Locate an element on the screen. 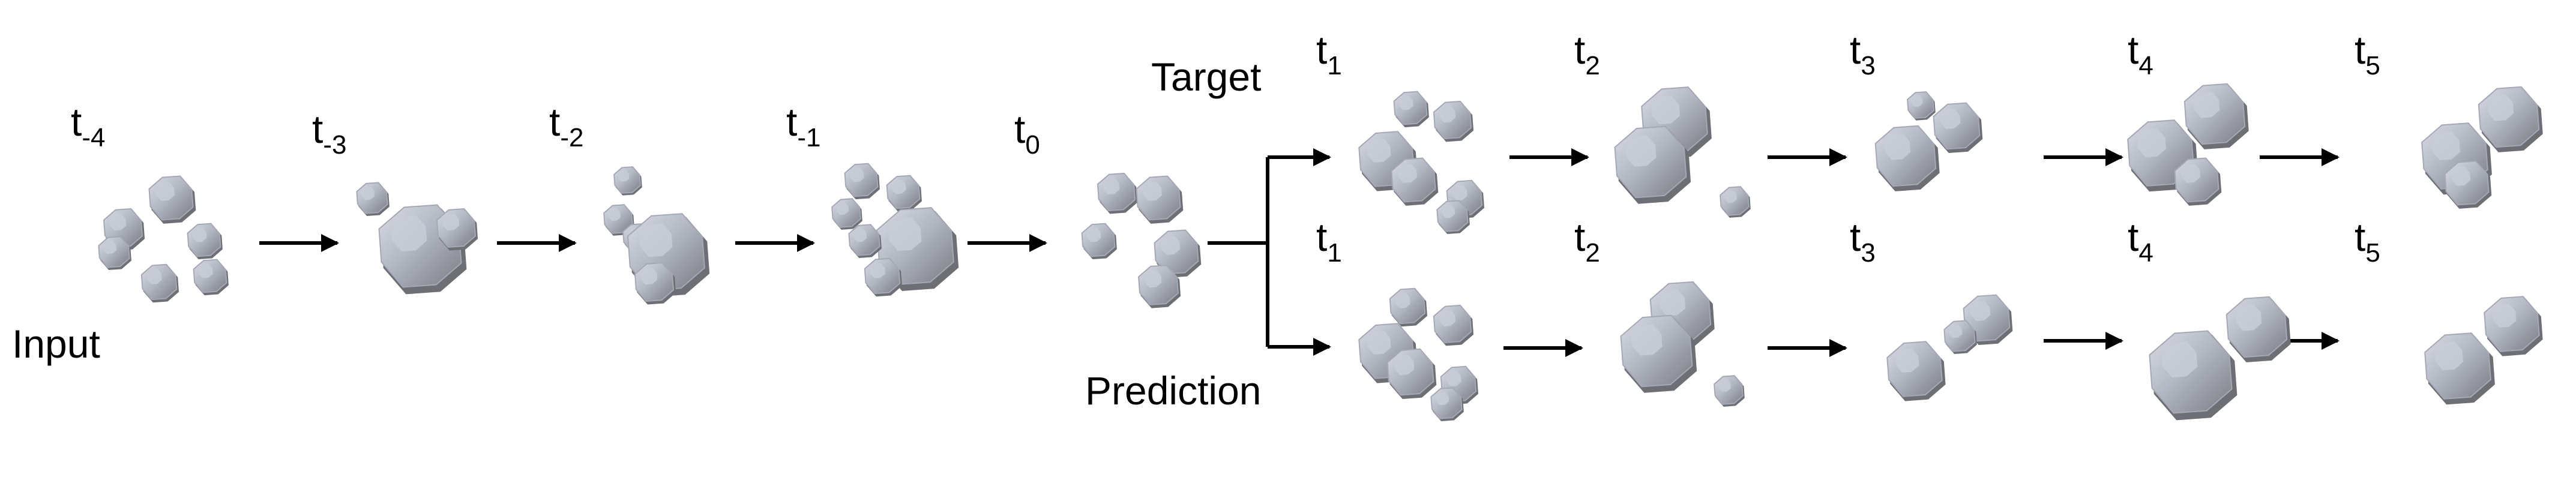  cluster-target-t4 is located at coordinates (2188, 144).